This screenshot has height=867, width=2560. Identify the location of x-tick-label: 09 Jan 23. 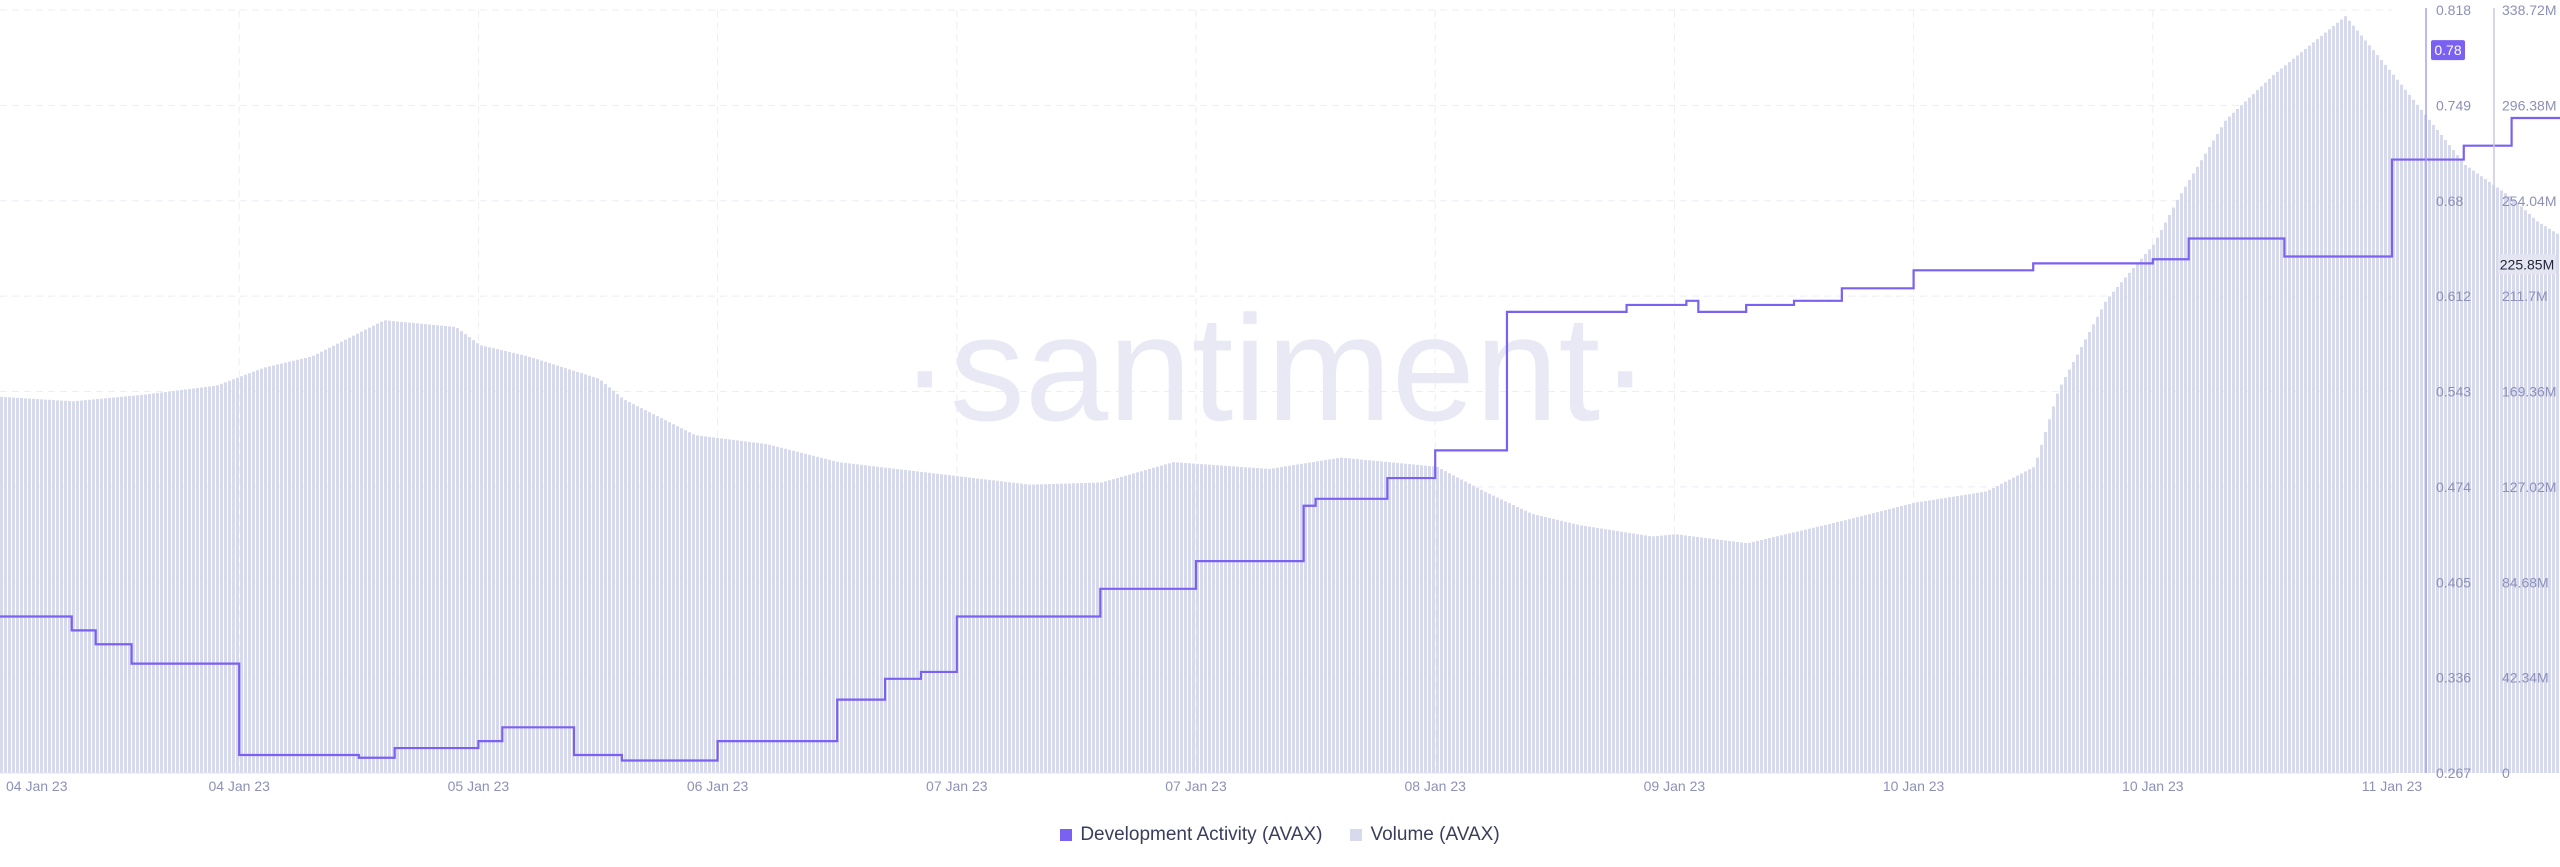
(1675, 786).